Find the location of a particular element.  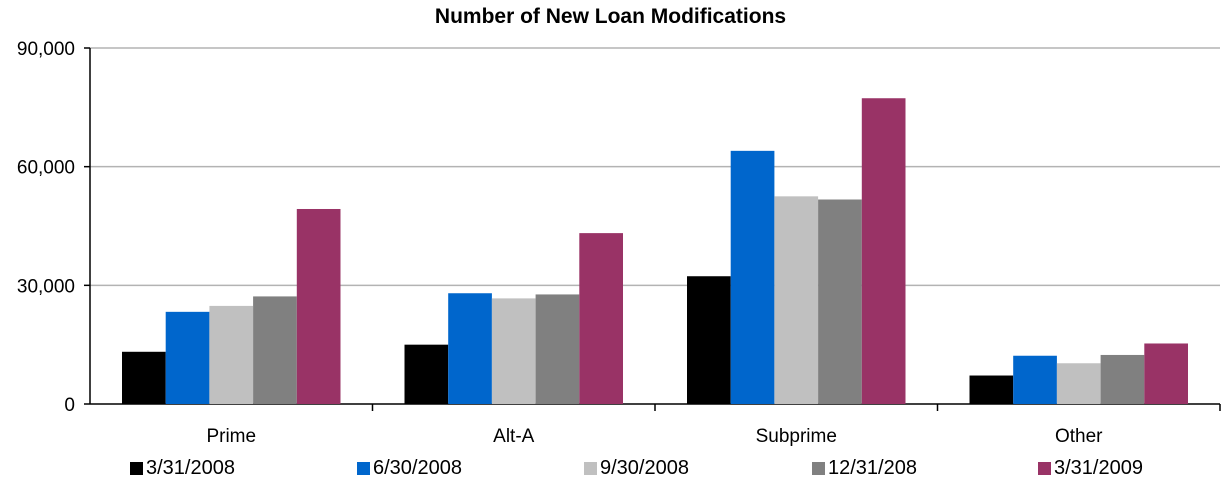

legend-label: 6/30/2008 is located at coordinates (417, 467).